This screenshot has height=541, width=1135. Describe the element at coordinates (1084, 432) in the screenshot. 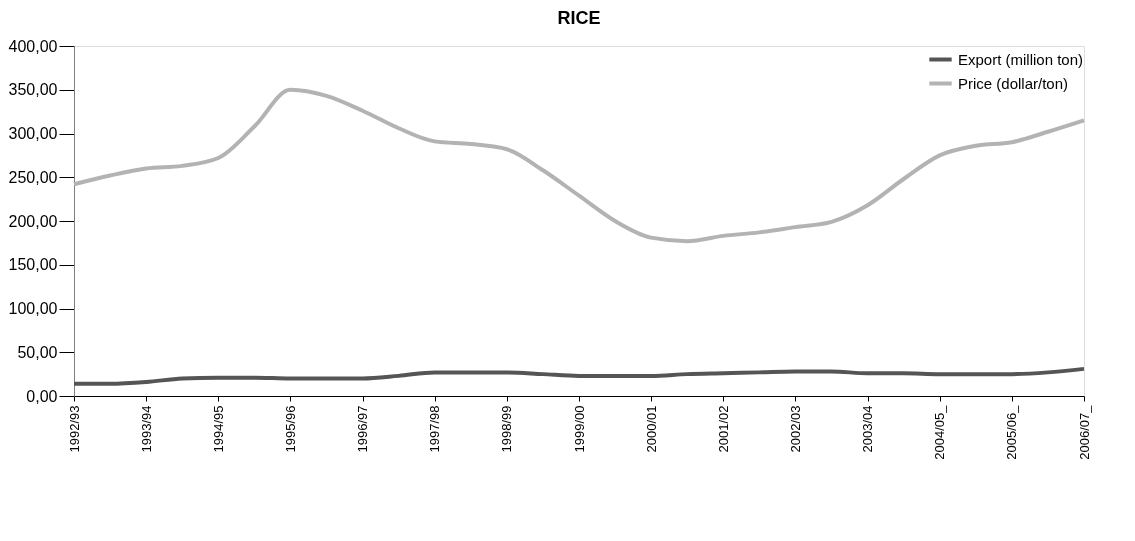

I see `x-tick-label: 2006/07_` at that location.